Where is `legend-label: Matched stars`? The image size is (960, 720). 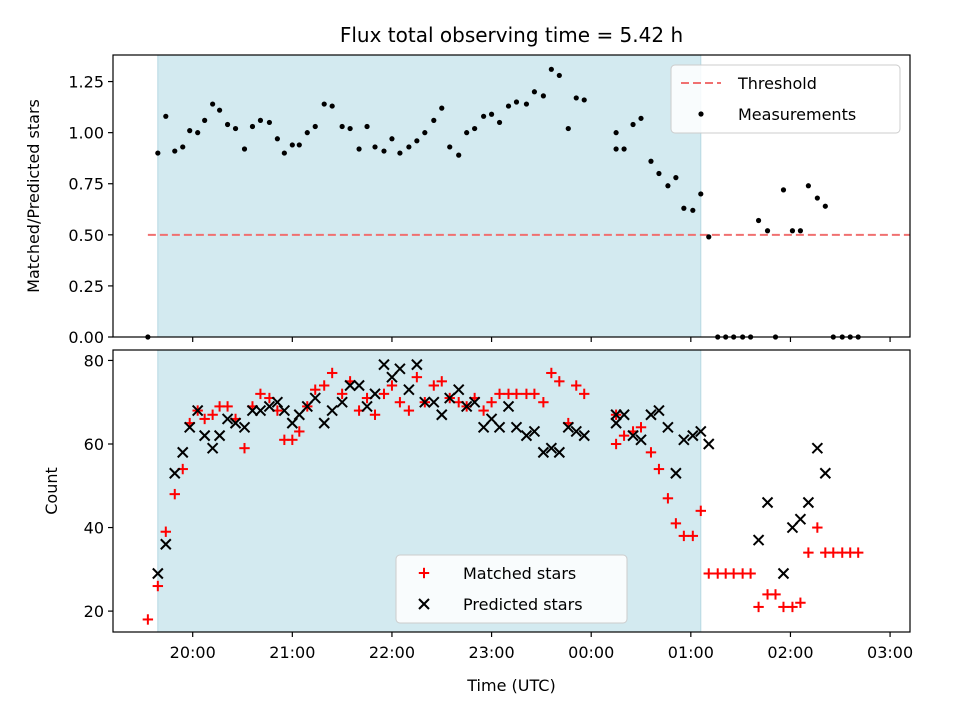 legend-label: Matched stars is located at coordinates (519, 573).